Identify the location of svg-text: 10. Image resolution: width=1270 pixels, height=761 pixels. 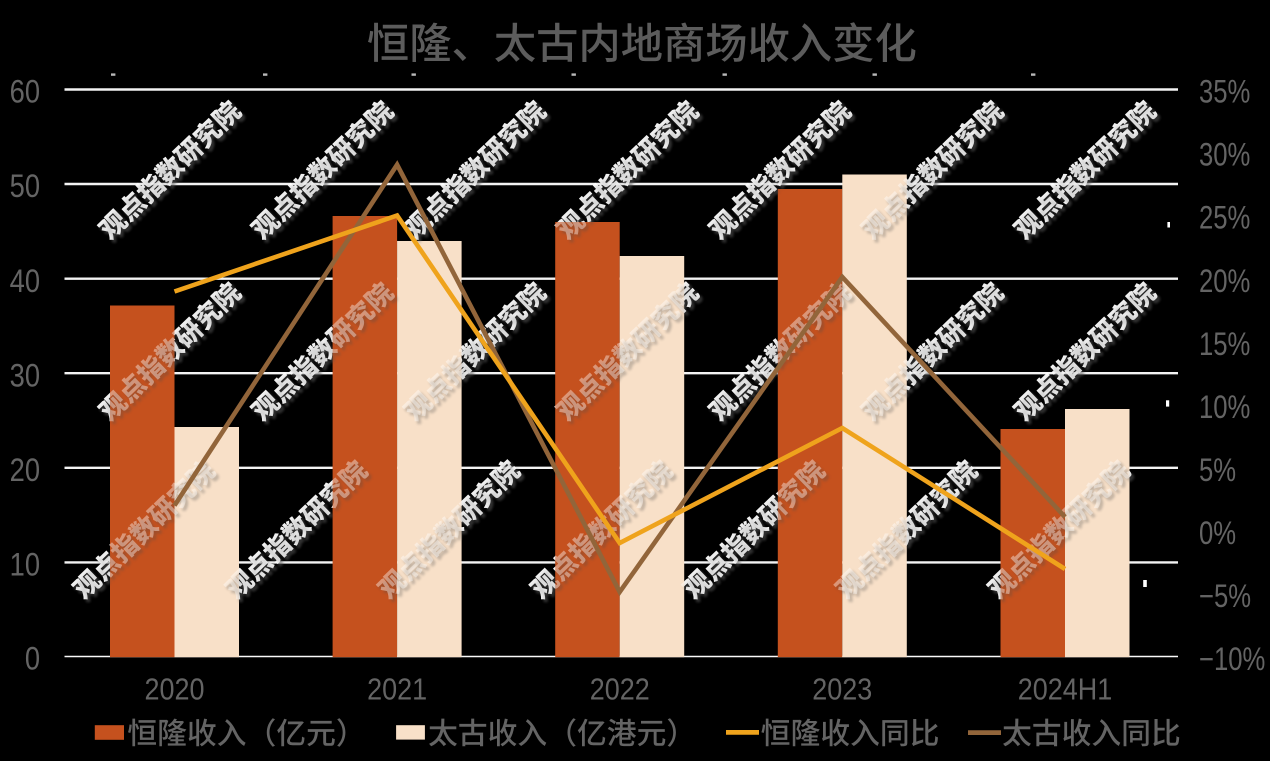
(25, 565).